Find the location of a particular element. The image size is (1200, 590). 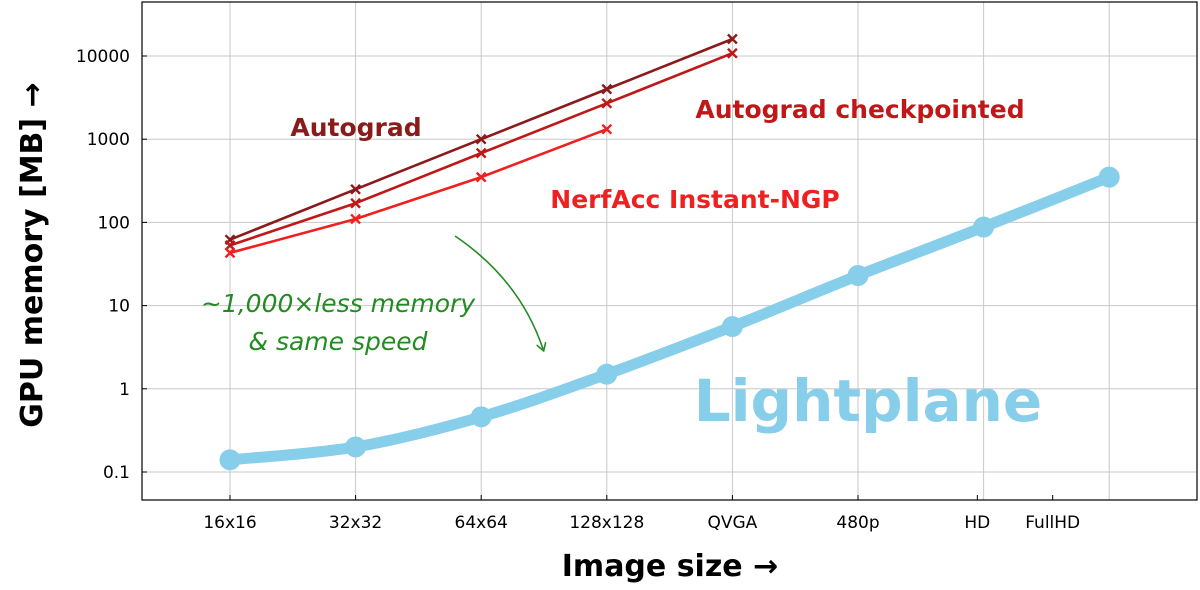

x-tick-label: 480p is located at coordinates (857, 523).